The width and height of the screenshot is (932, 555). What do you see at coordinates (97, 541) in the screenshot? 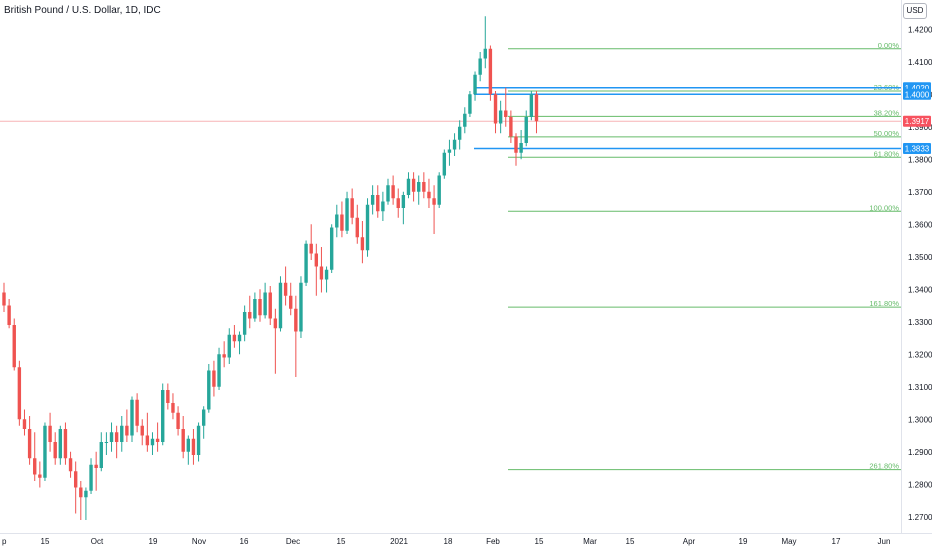
I see `time-tick-label: Oct` at bounding box center [97, 541].